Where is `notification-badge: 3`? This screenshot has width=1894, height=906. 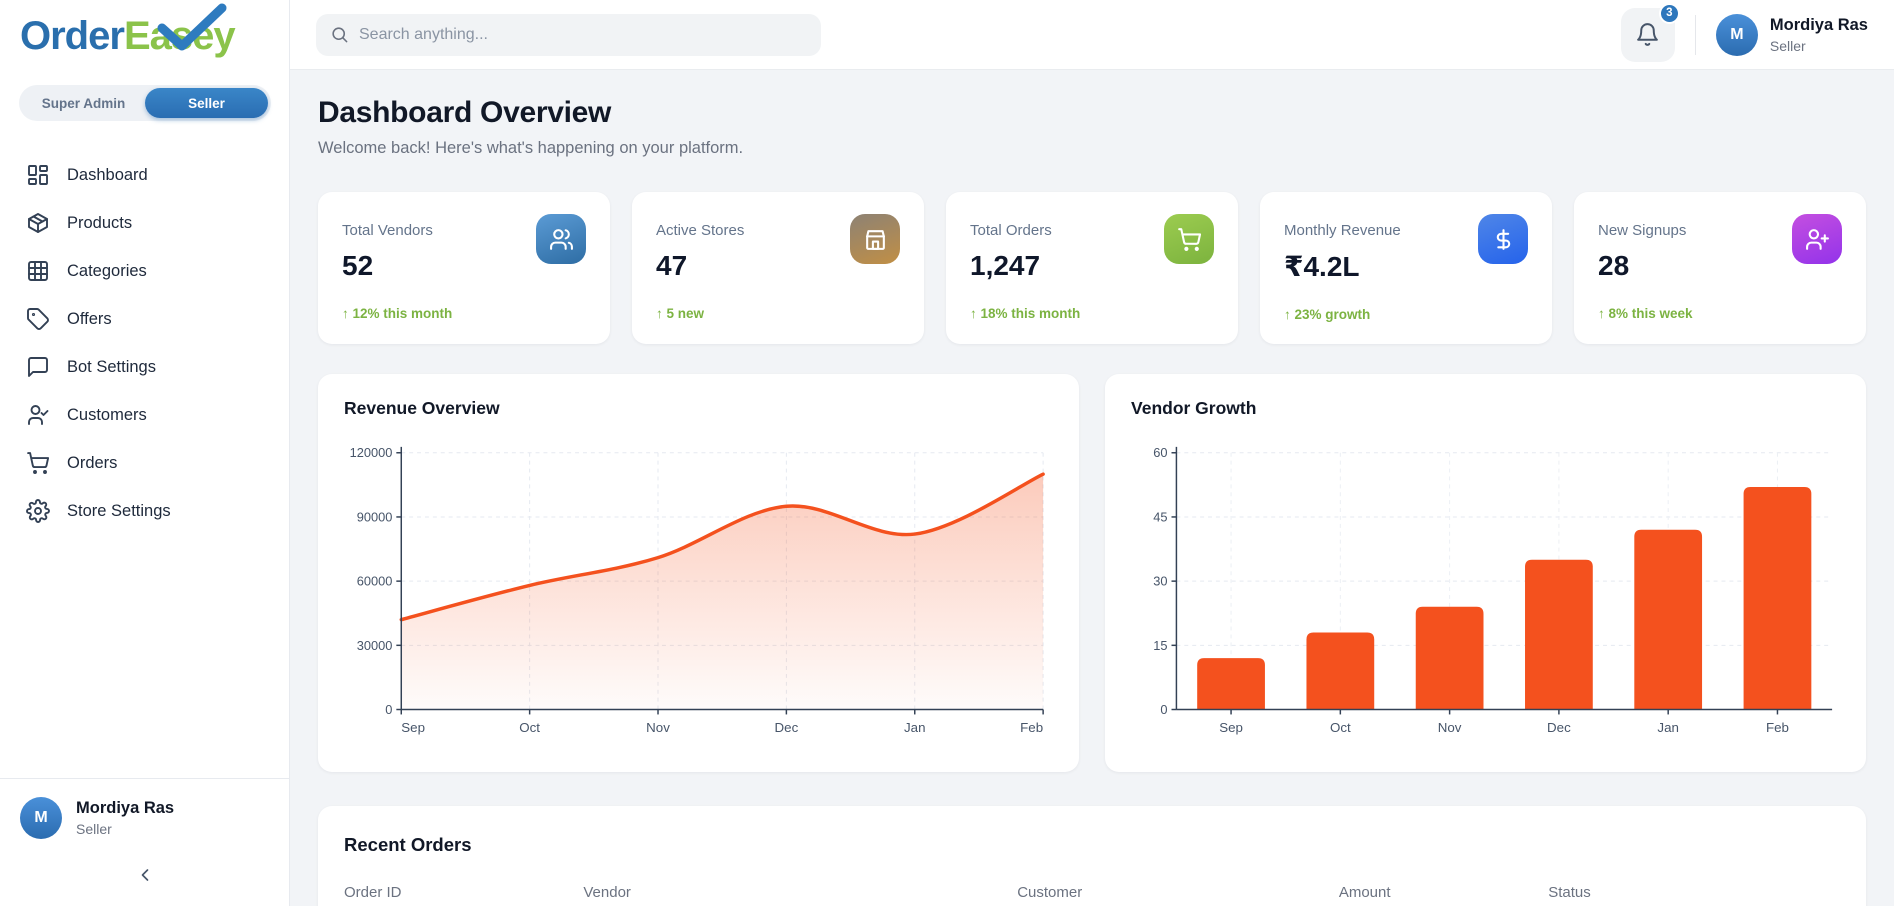 notification-badge: 3 is located at coordinates (1669, 13).